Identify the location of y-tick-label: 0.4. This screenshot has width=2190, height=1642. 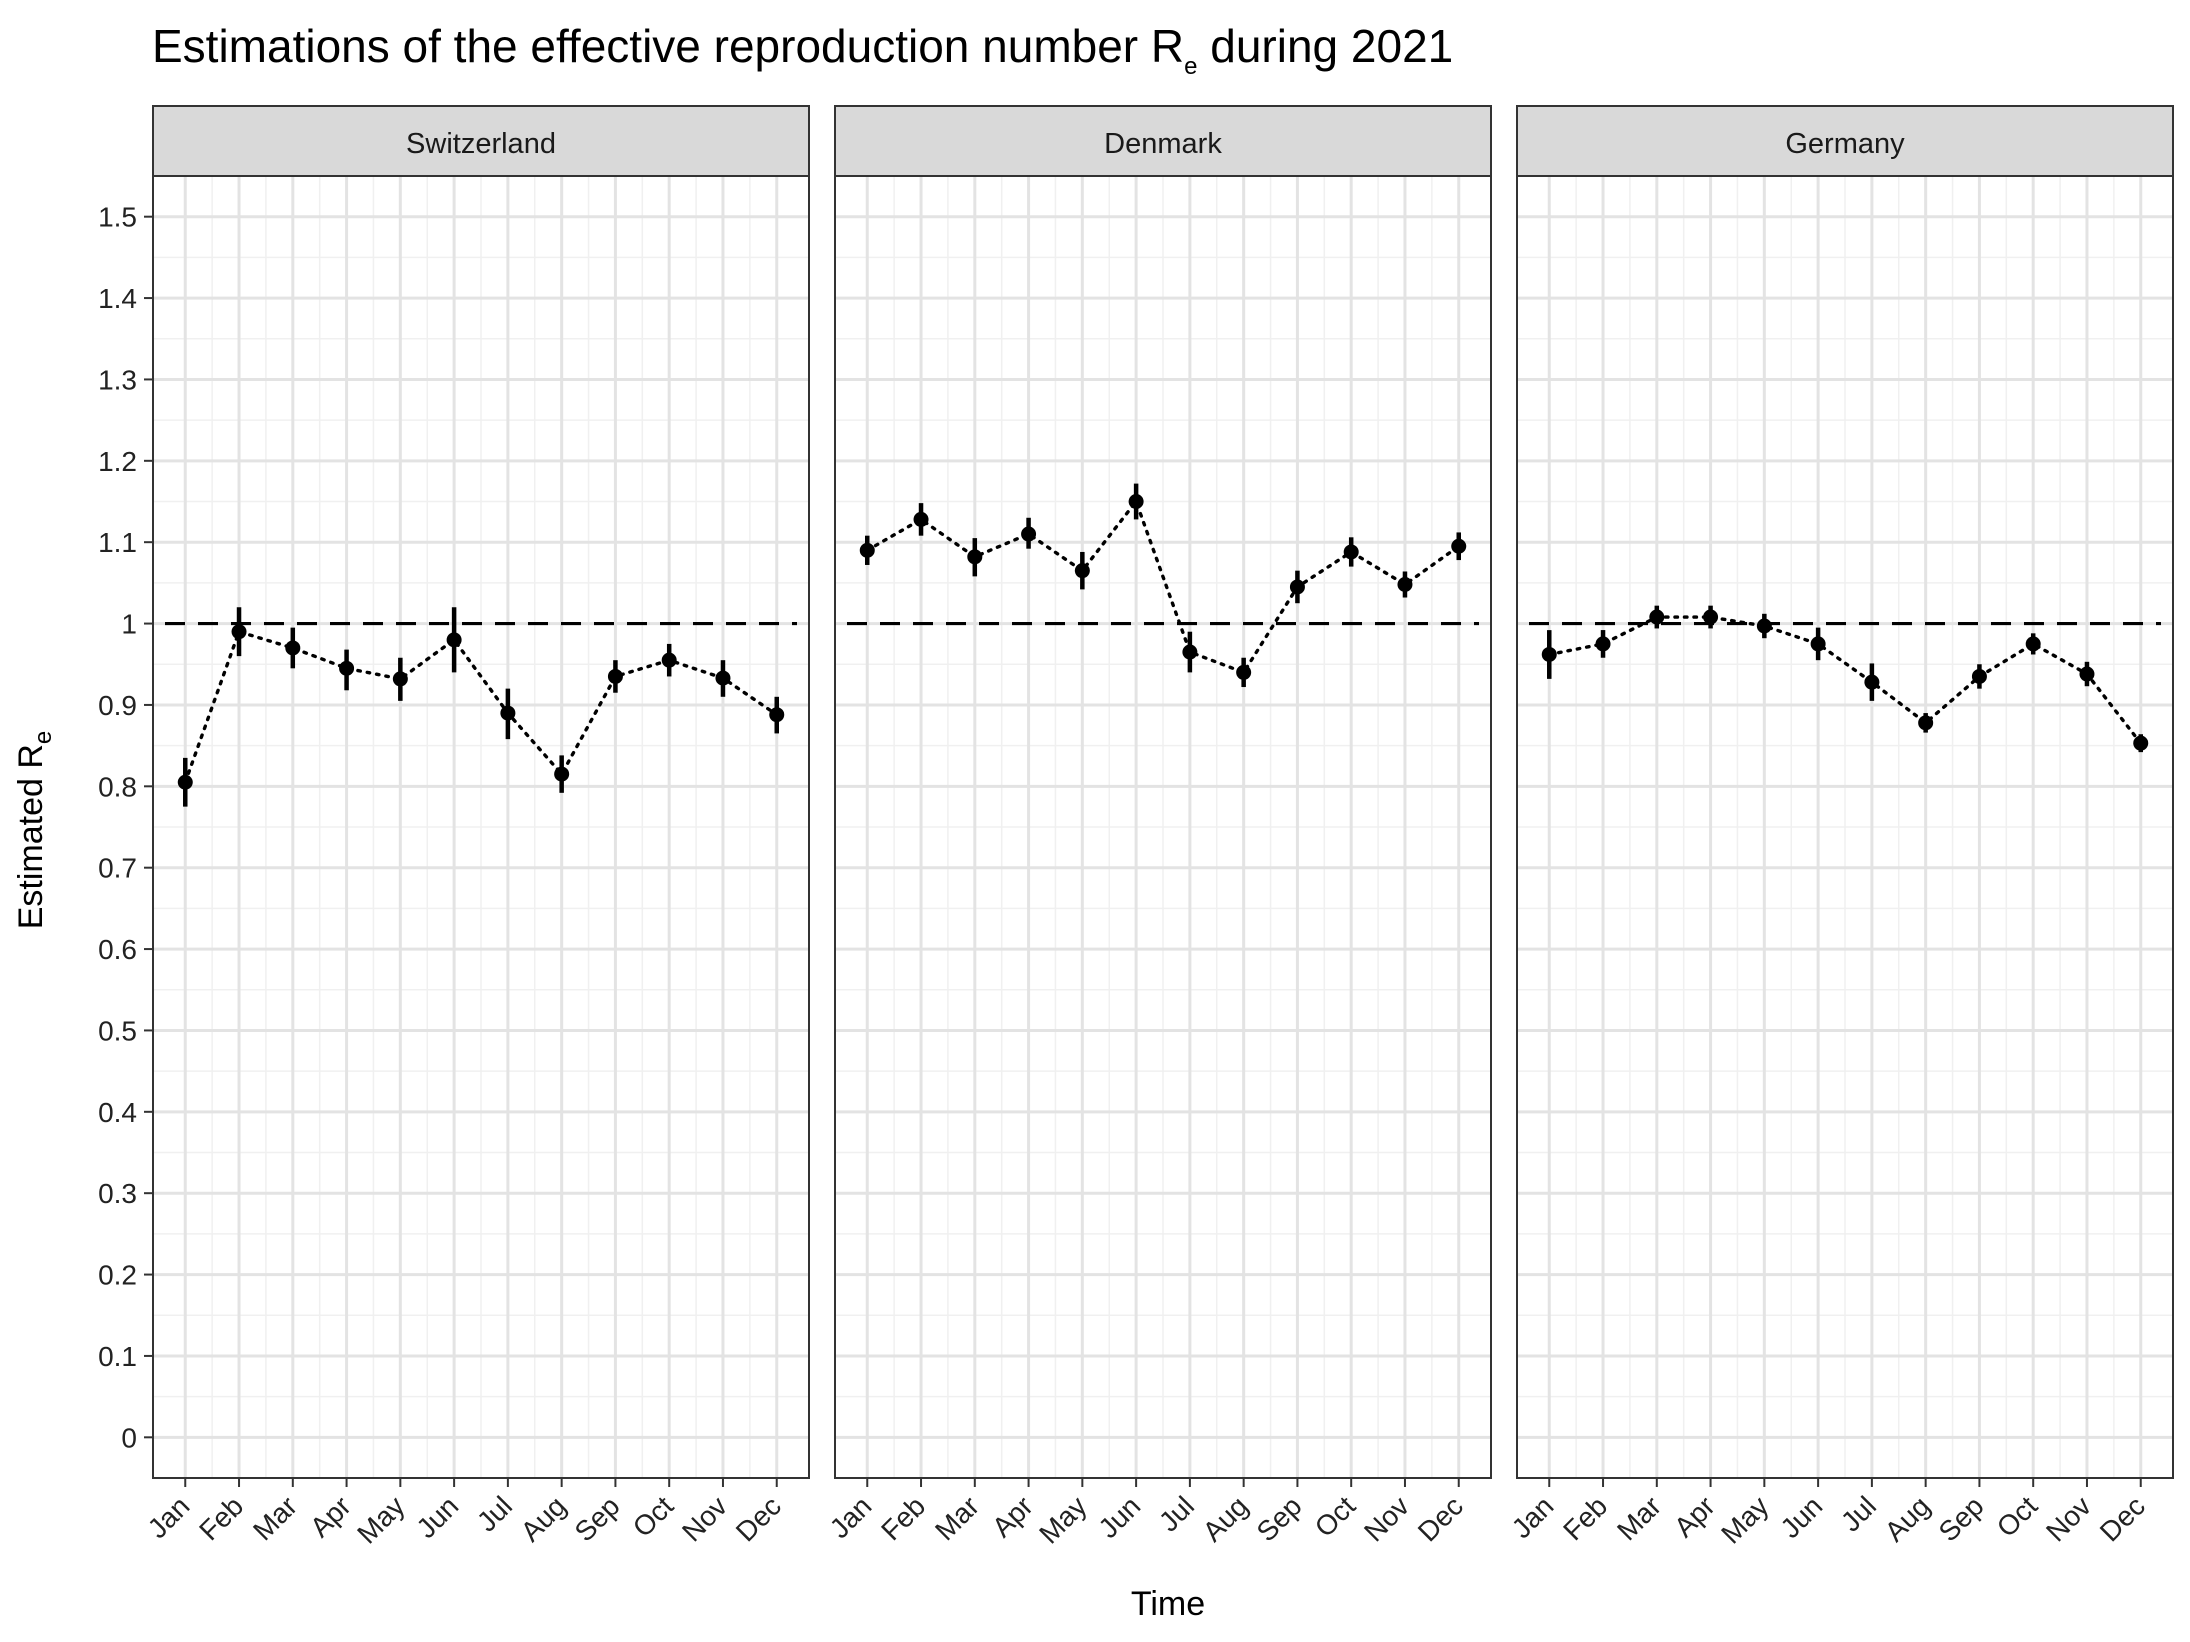
(117, 1112).